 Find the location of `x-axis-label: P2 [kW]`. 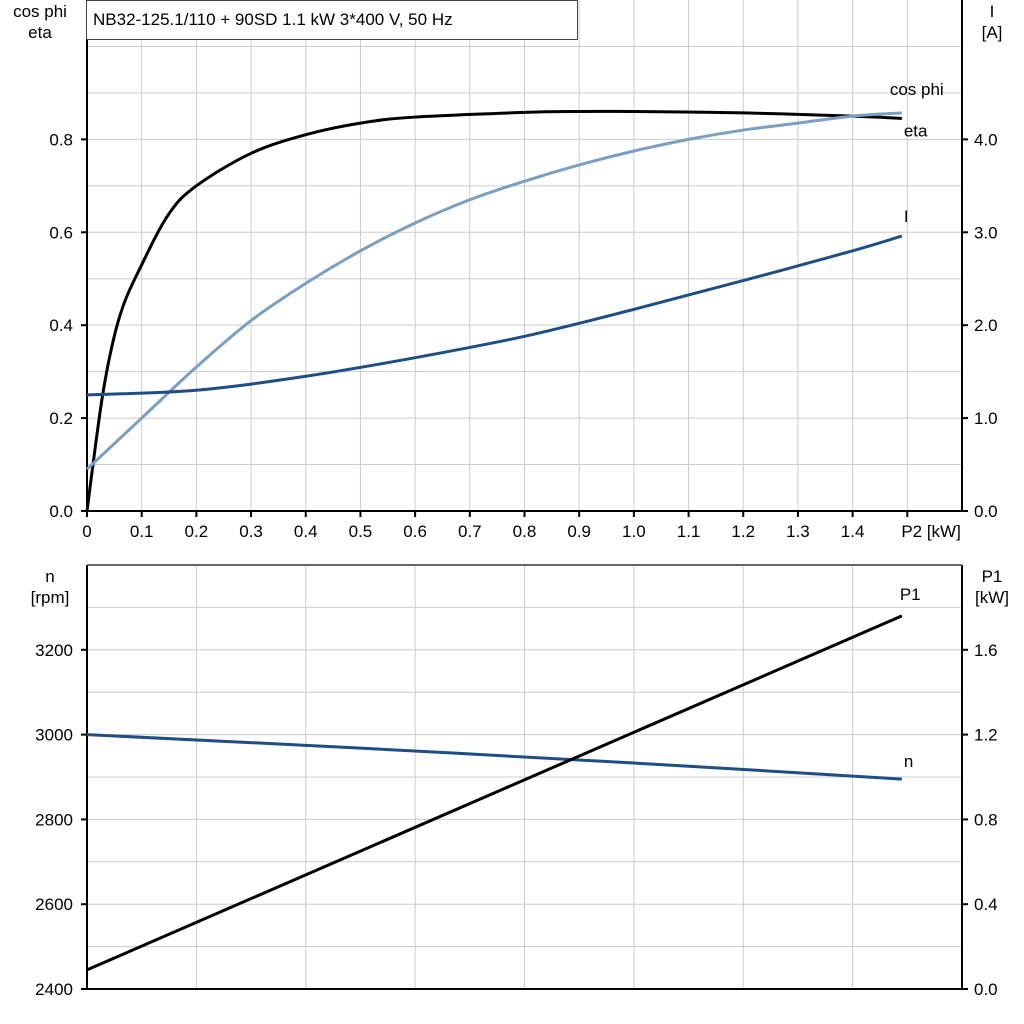

x-axis-label: P2 [kW] is located at coordinates (931, 531).